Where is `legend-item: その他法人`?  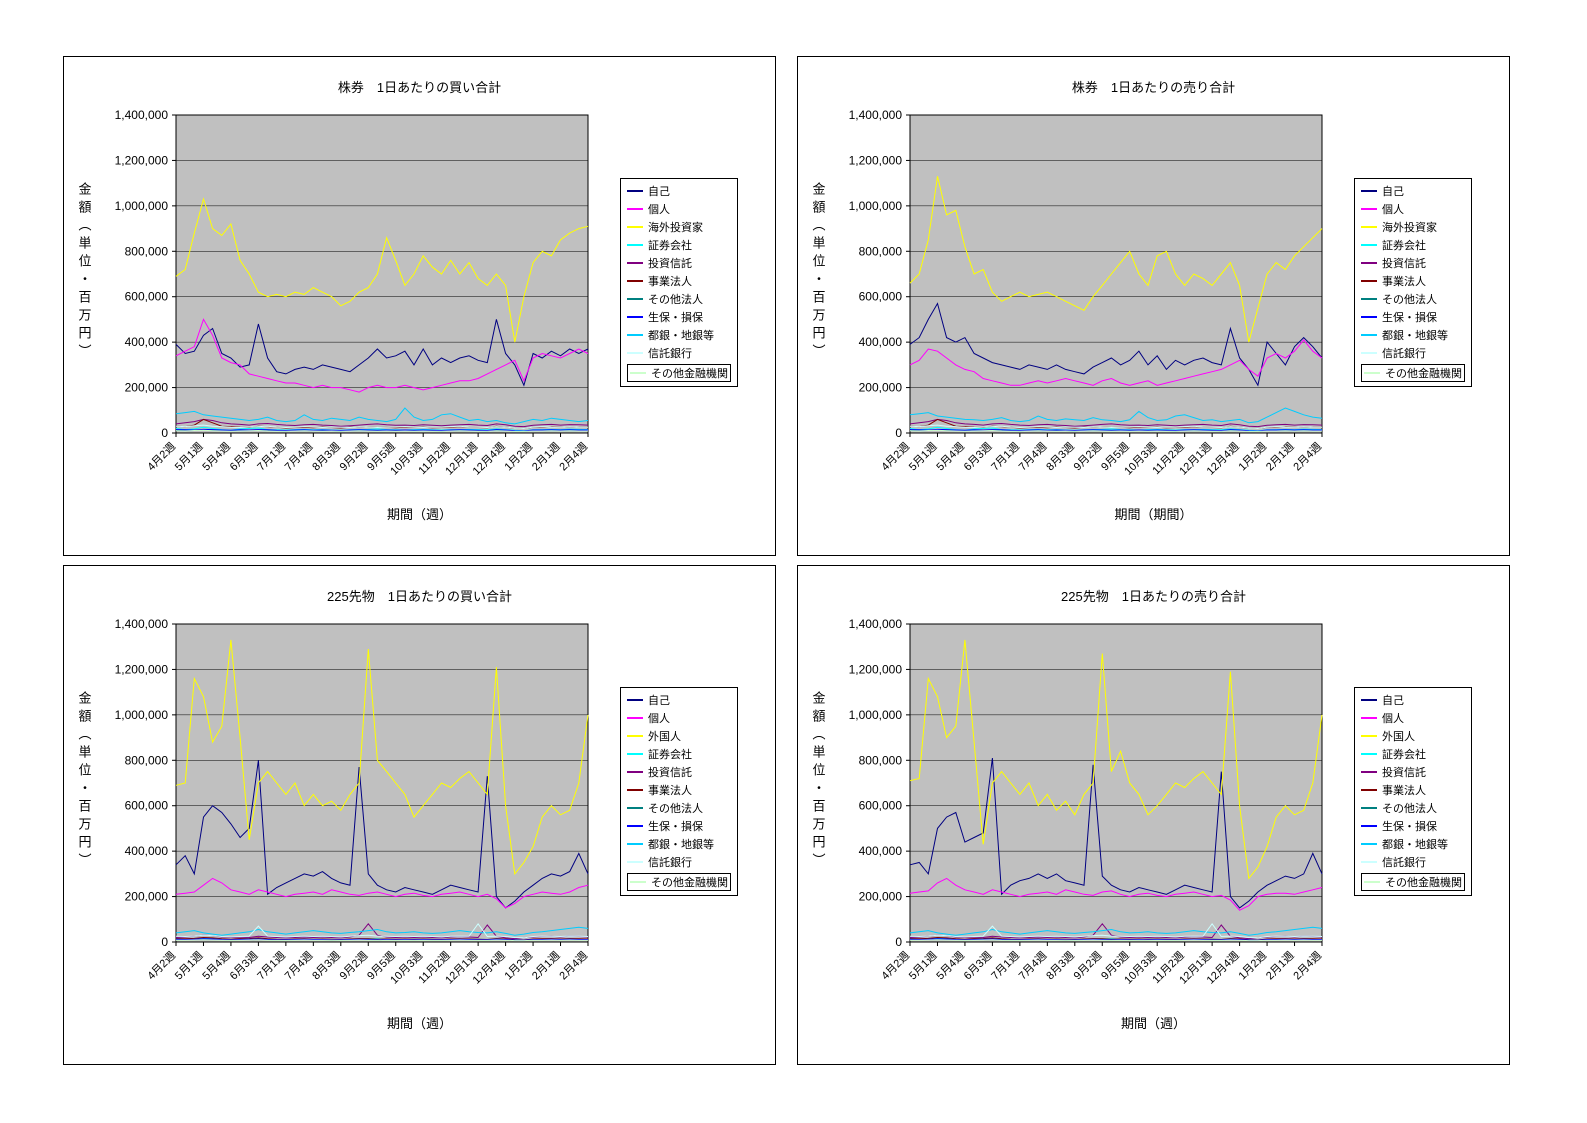 legend-item: その他法人 is located at coordinates (679, 299).